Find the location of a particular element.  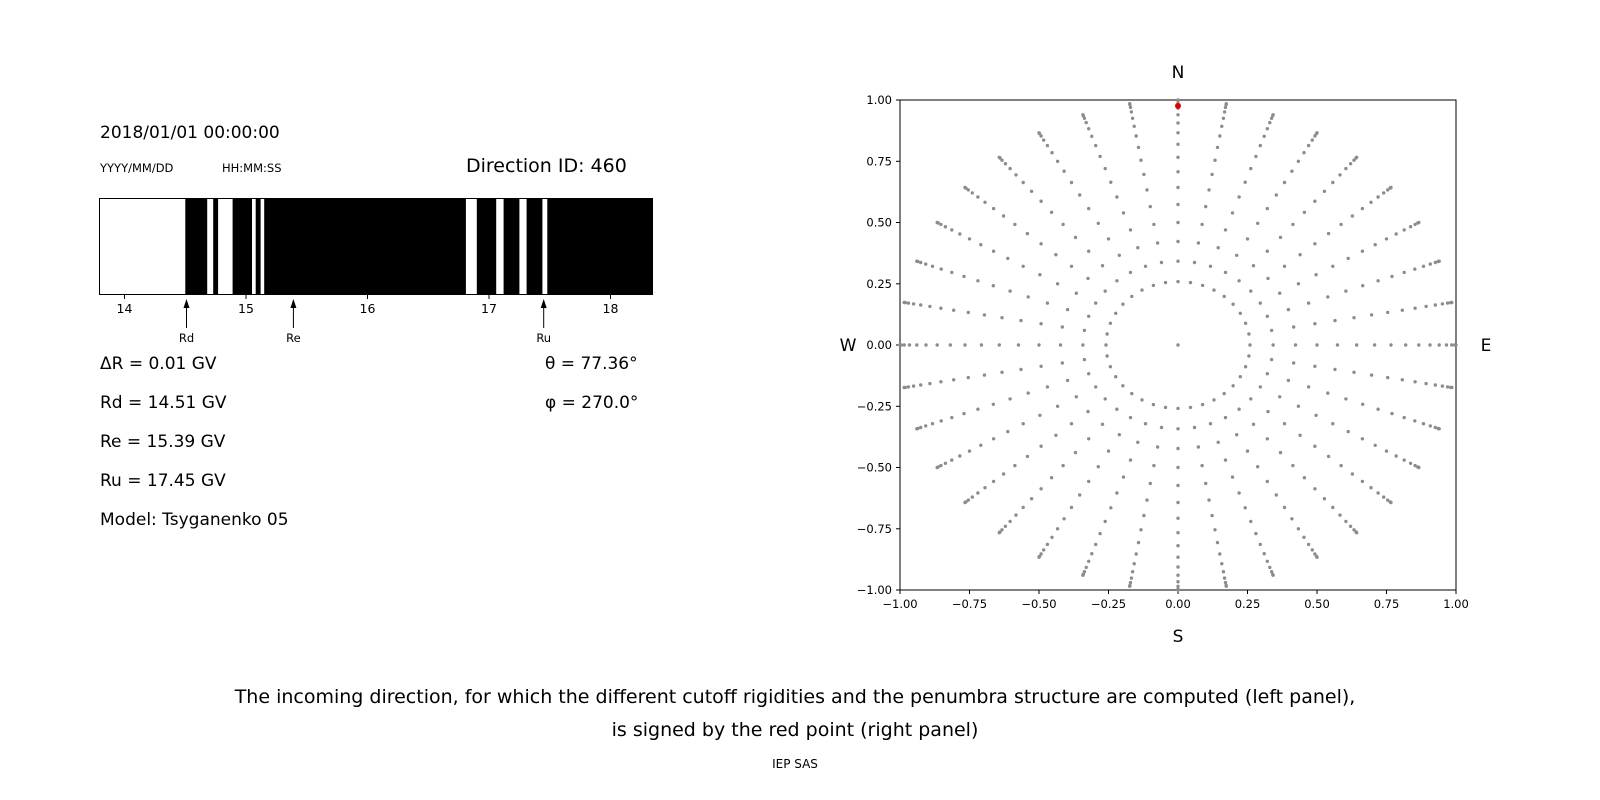

compass-north-label: N is located at coordinates (1178, 73).